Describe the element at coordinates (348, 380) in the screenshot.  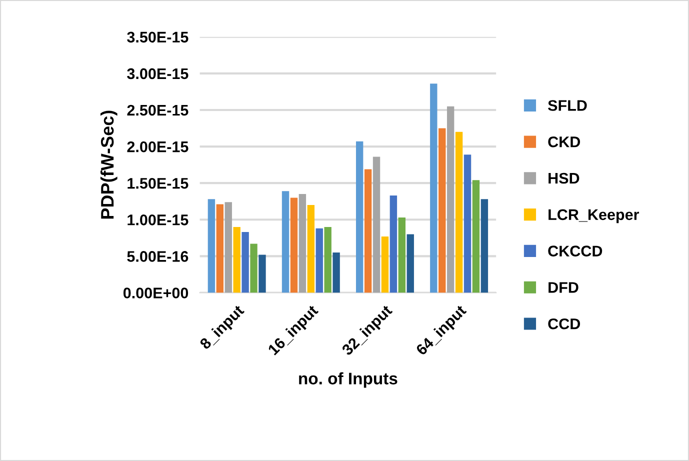
I see `x-axis-title: no. of Inputs` at that location.